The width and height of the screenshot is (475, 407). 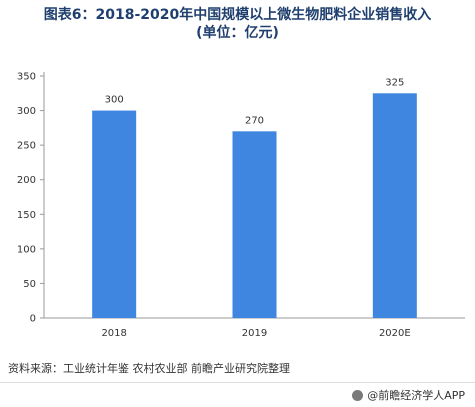 I want to click on data-label: 270, so click(x=254, y=120).